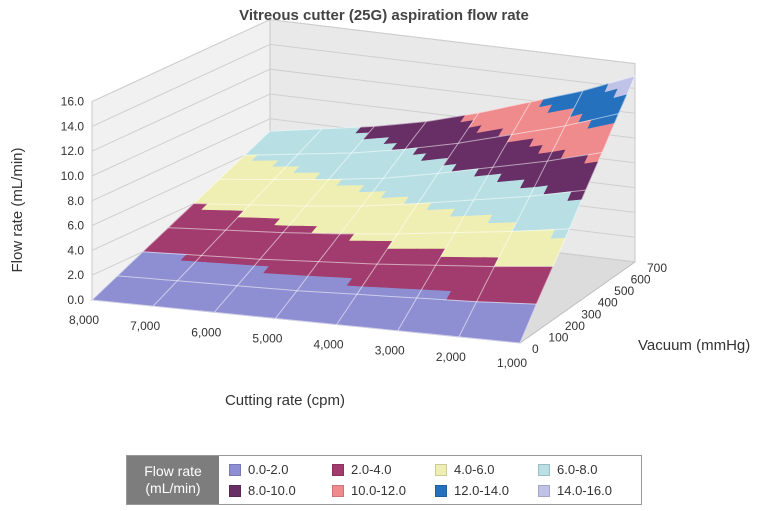 This screenshot has width=768, height=511. I want to click on x-axis-label: Cutting rate (cpm), so click(285, 400).